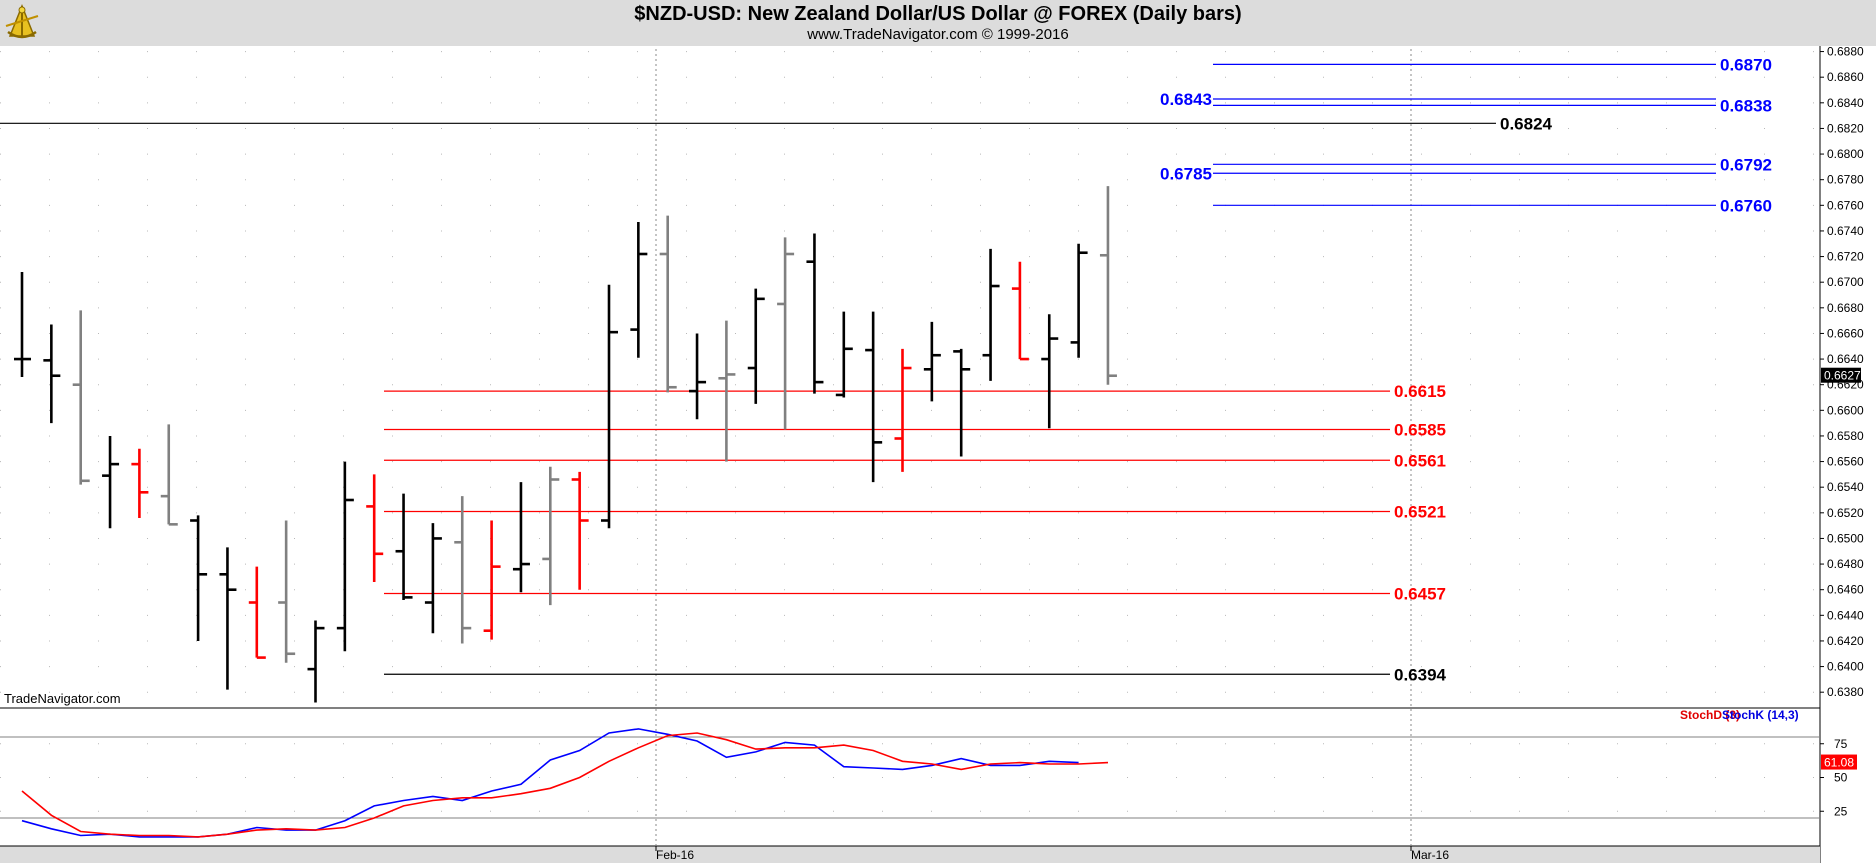 Image resolution: width=1876 pixels, height=863 pixels. What do you see at coordinates (1845, 590) in the screenshot?
I see `price-tick-label: 0.6460` at bounding box center [1845, 590].